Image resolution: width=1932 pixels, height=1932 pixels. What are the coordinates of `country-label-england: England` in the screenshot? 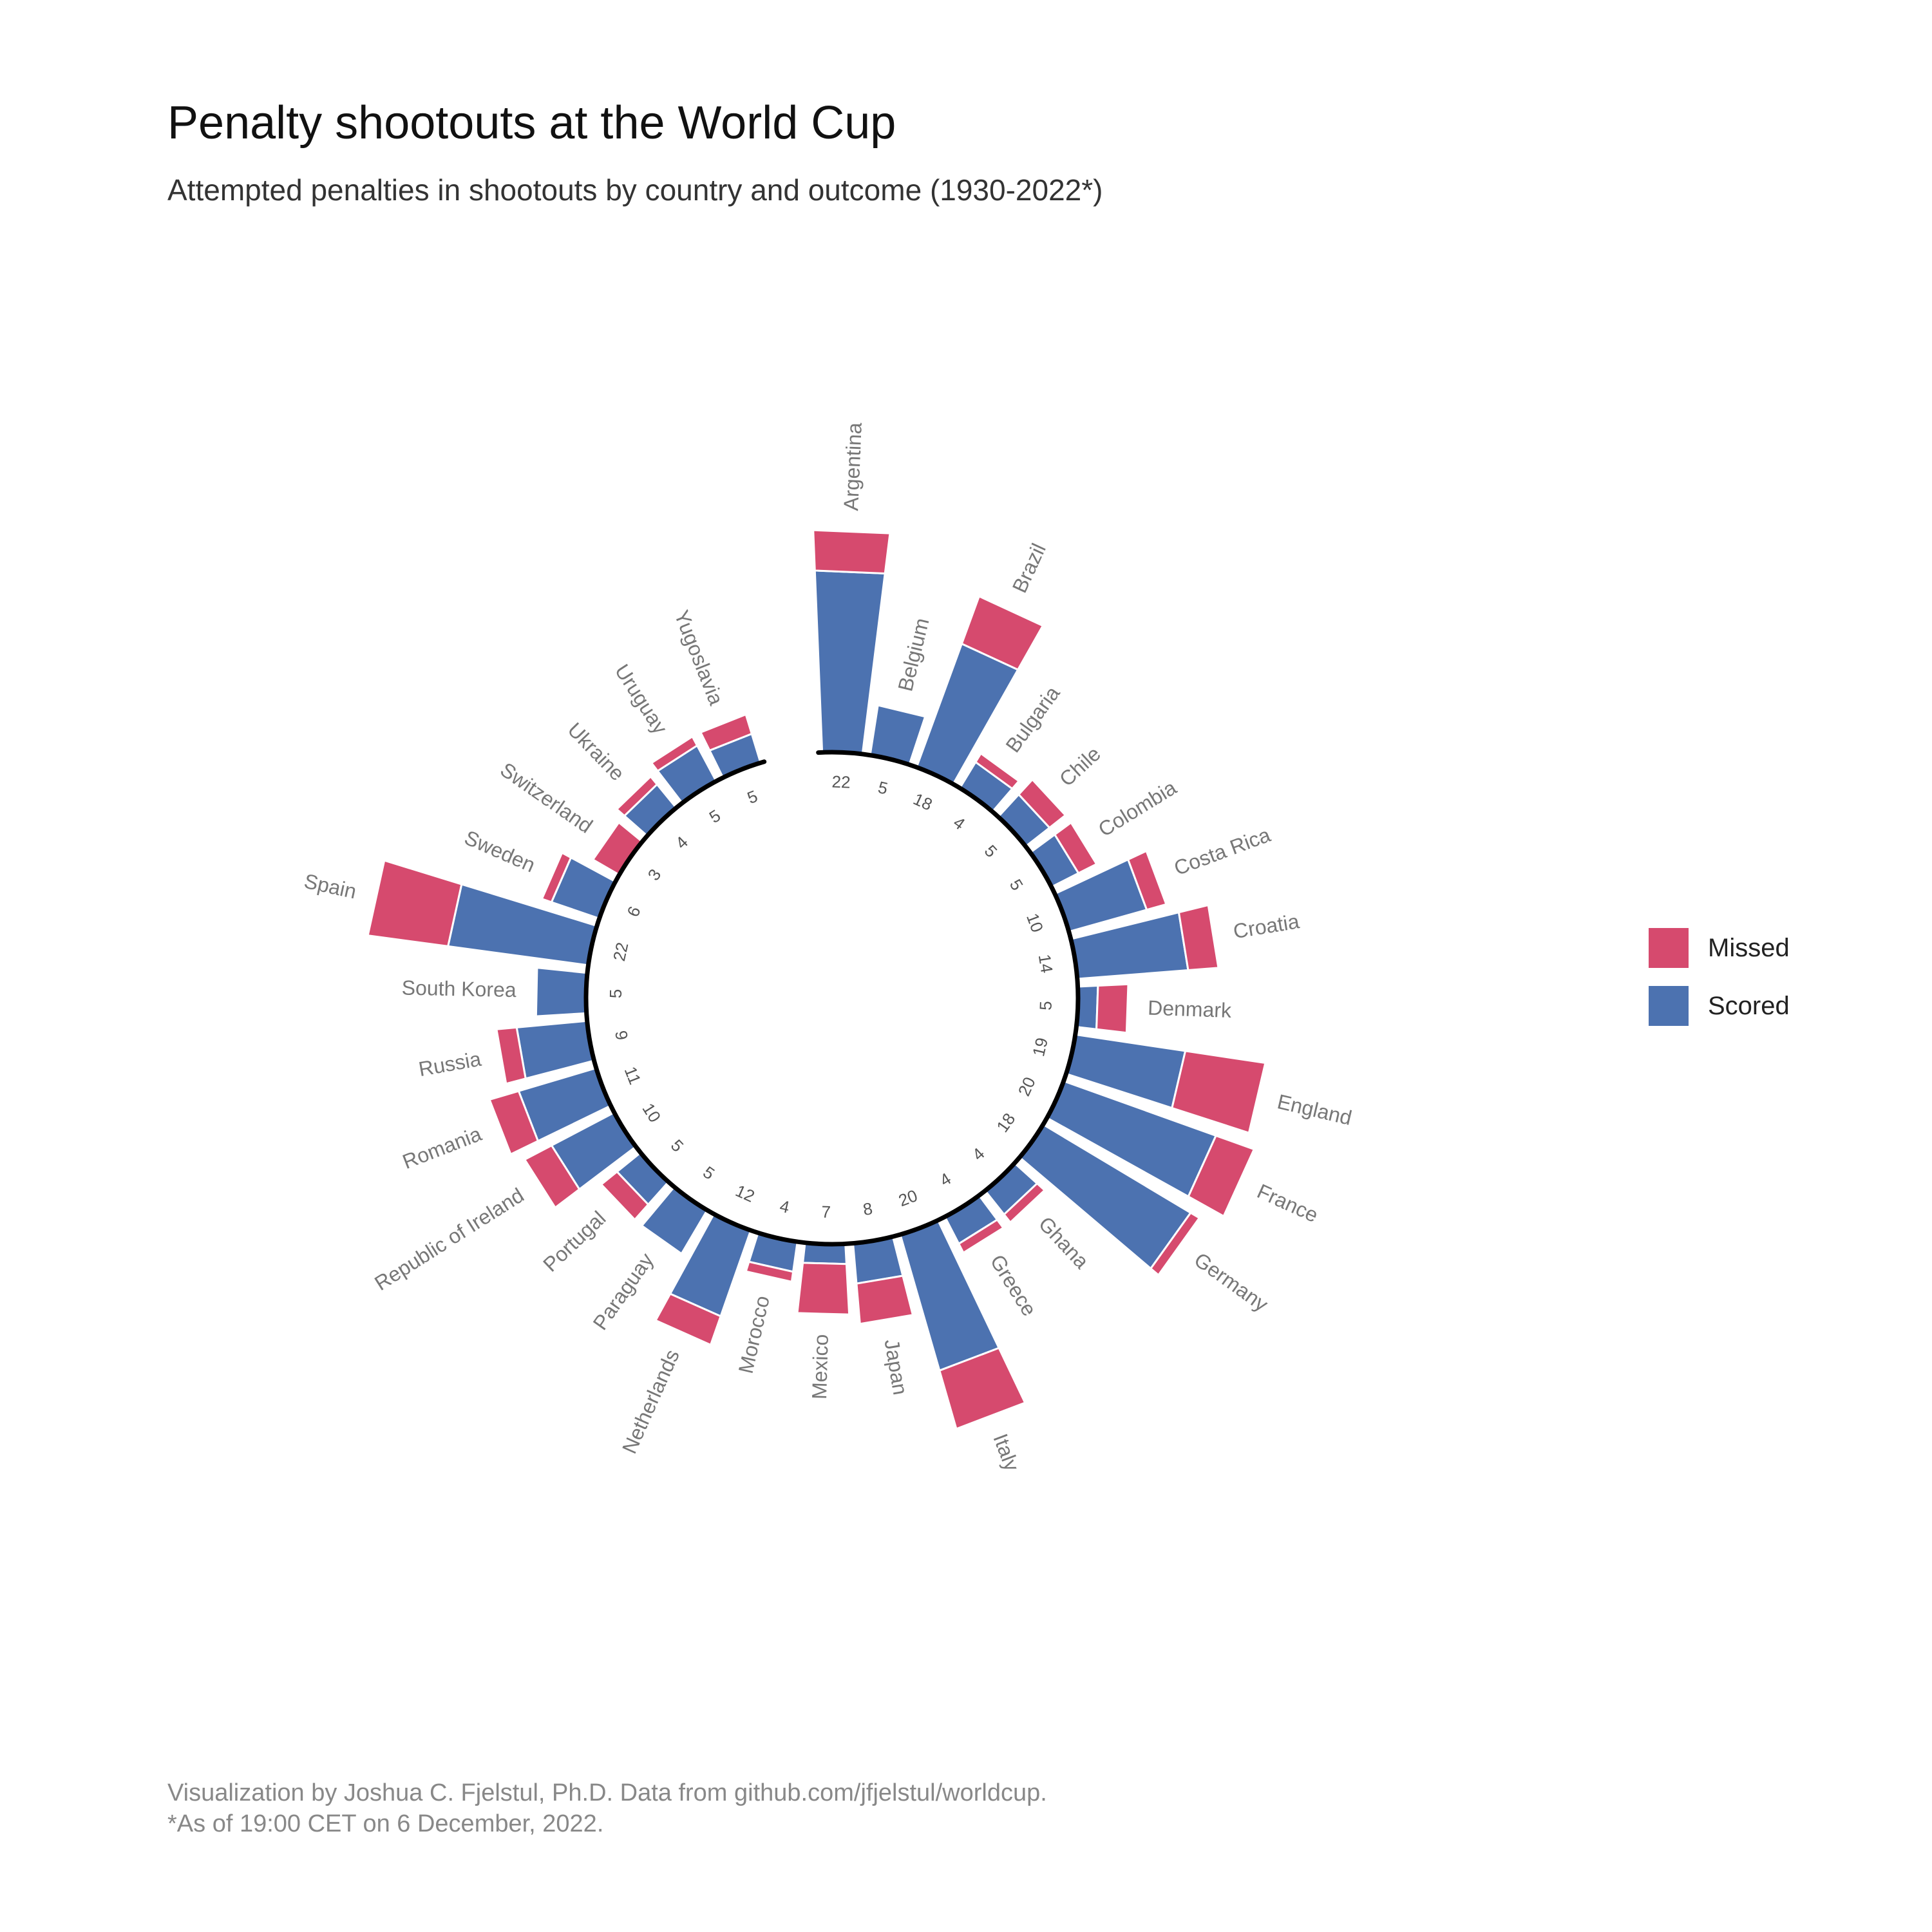 It's located at (1315, 1110).